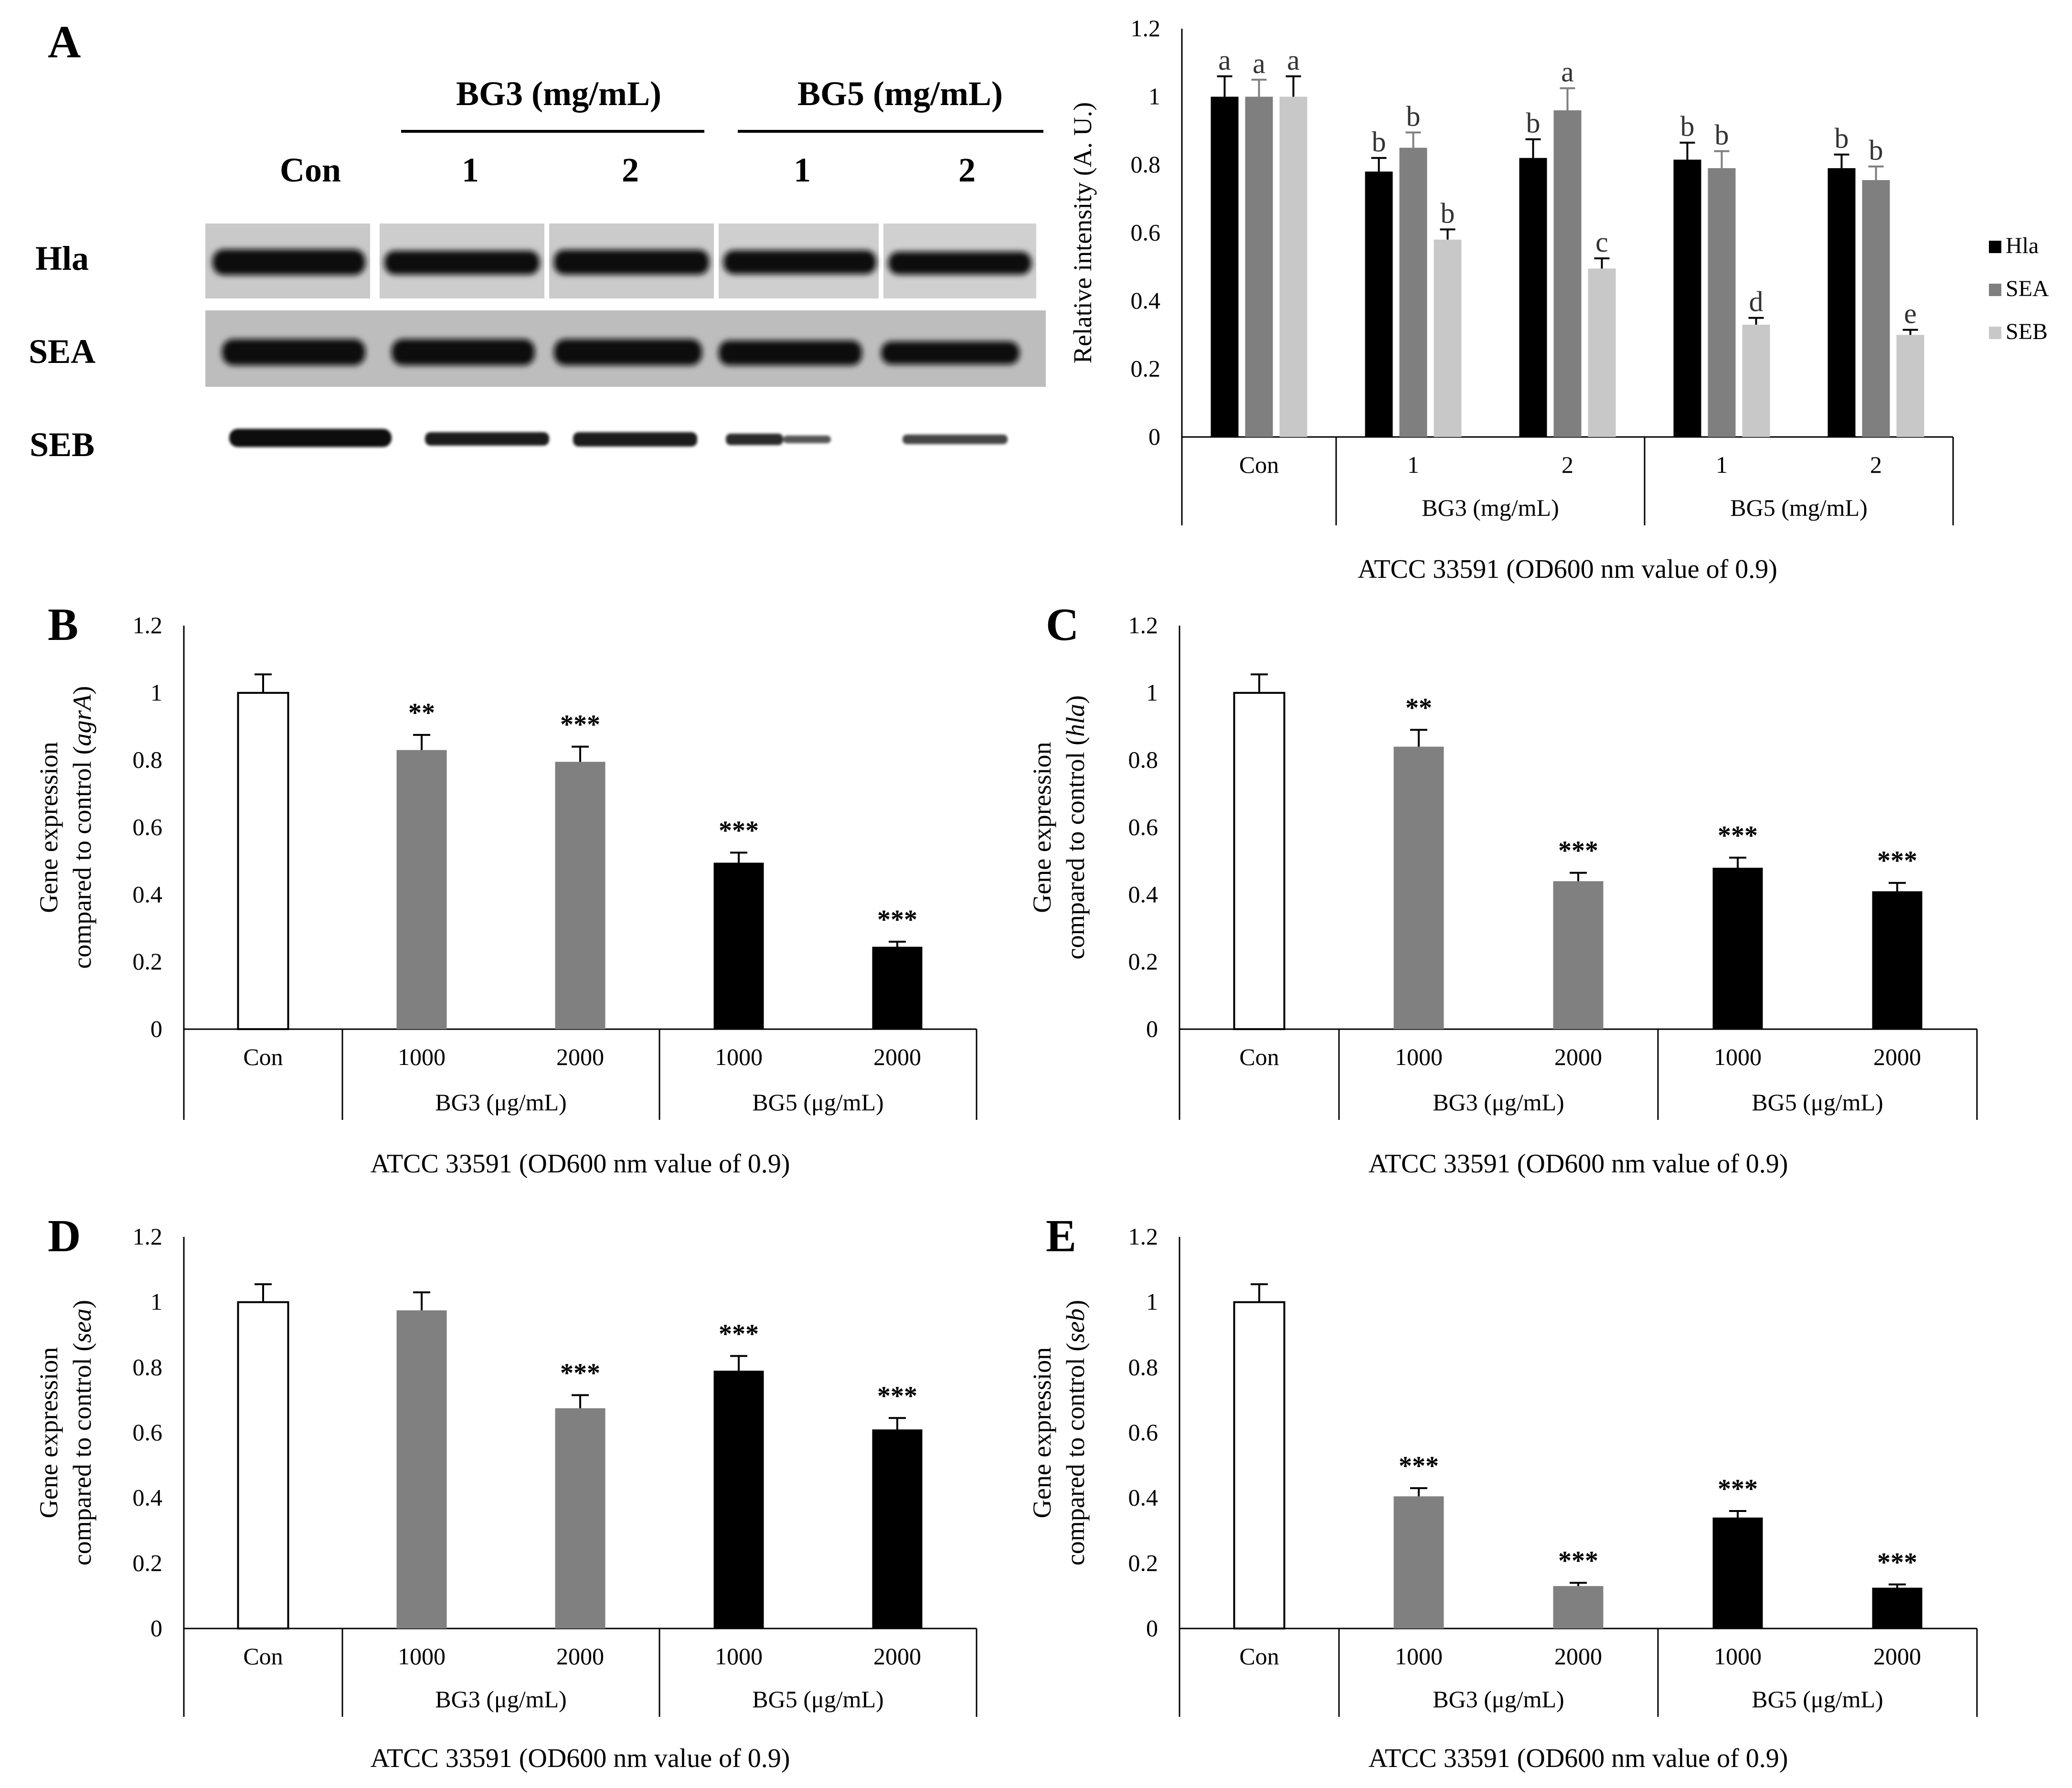 The width and height of the screenshot is (2072, 1788). I want to click on legend-swatch-sea, so click(1995, 290).